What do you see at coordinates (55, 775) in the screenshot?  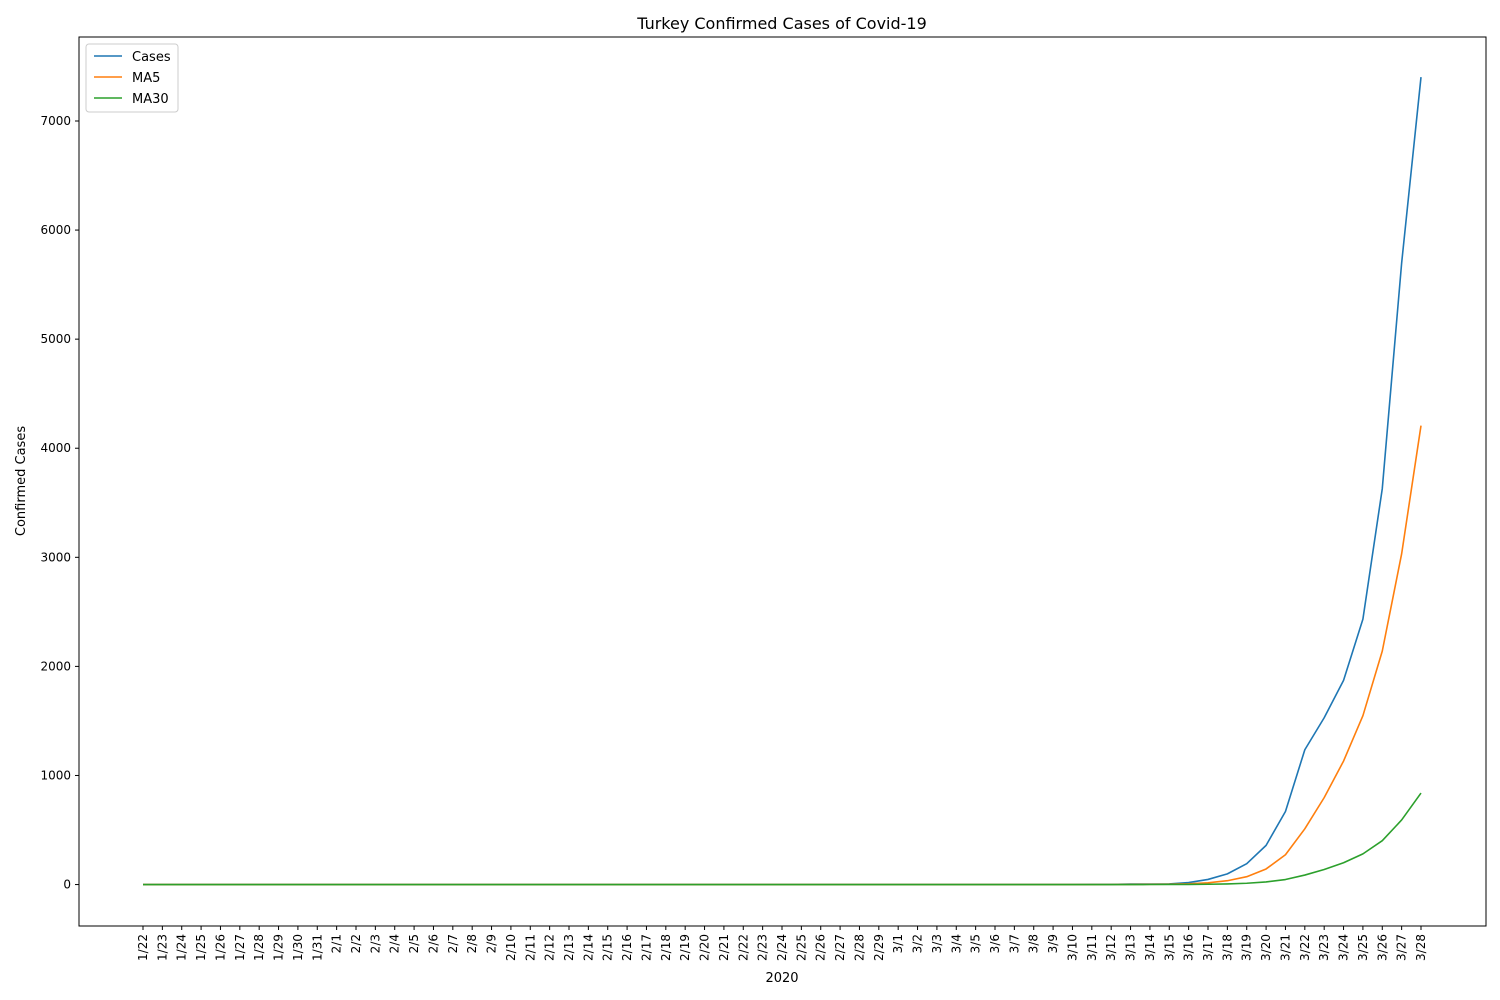 I see `y-tick-label: 1000` at bounding box center [55, 775].